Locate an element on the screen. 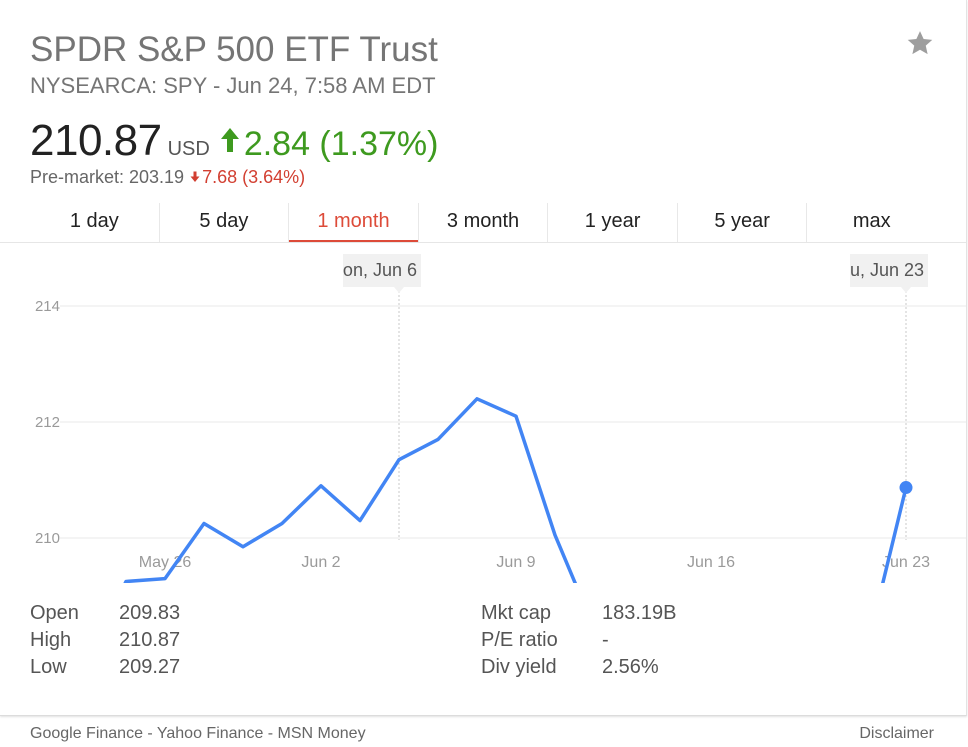 The image size is (968, 747). x-tick-label: Jun 2 is located at coordinates (320, 562).